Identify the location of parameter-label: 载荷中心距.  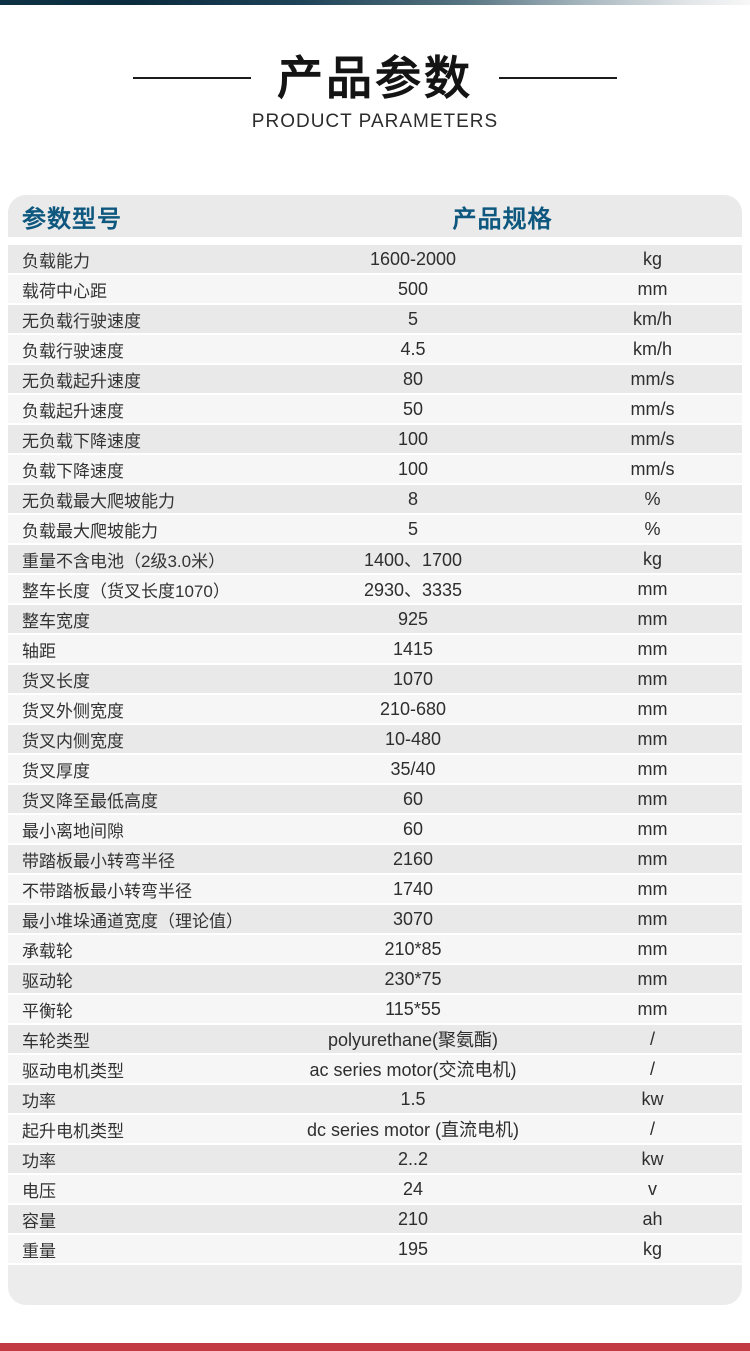
(64, 291).